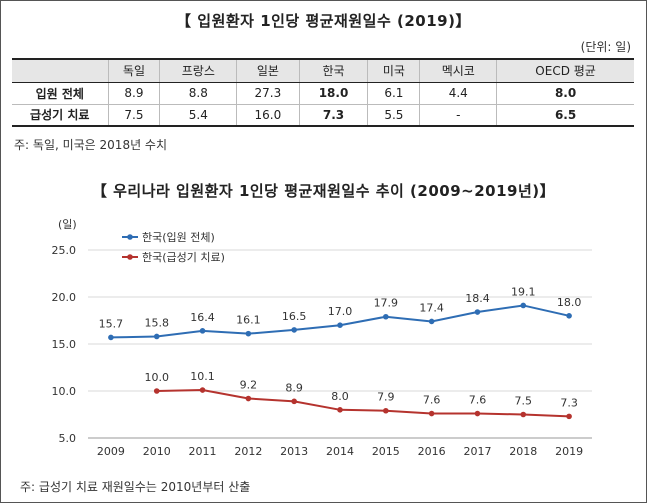 This screenshot has width=647, height=503. What do you see at coordinates (268, 70) in the screenshot?
I see `header-cell: 일본` at bounding box center [268, 70].